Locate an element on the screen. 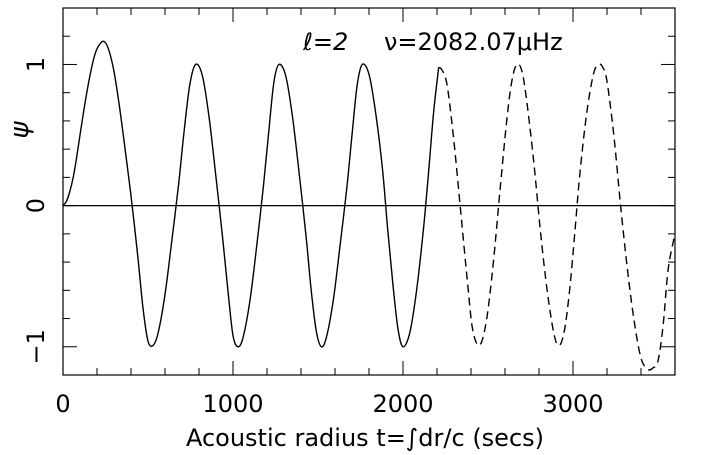 The image size is (702, 455). x-axis-label: Acoustic radius t=∫dr/c (secs) is located at coordinates (365, 438).